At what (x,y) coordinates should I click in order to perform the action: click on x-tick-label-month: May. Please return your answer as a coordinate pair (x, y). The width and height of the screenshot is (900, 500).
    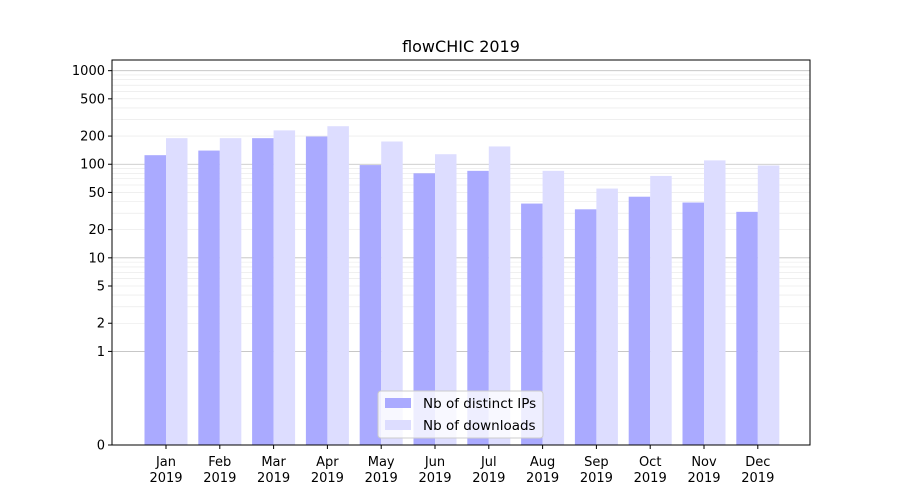
    Looking at the image, I should click on (381, 462).